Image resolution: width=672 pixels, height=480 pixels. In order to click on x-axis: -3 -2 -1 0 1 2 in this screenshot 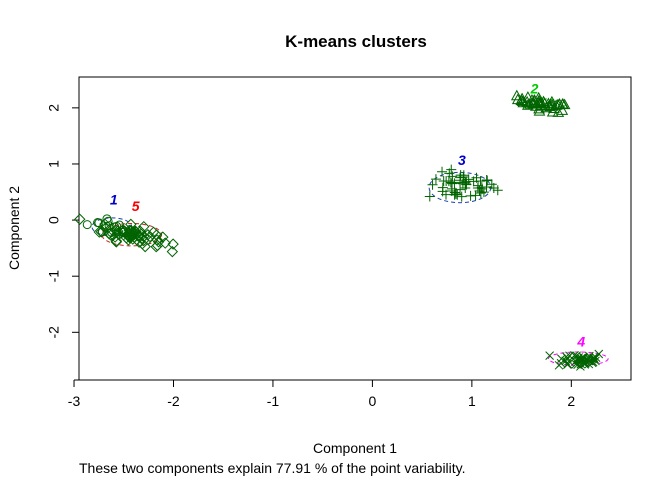, I will do `click(321, 394)`.